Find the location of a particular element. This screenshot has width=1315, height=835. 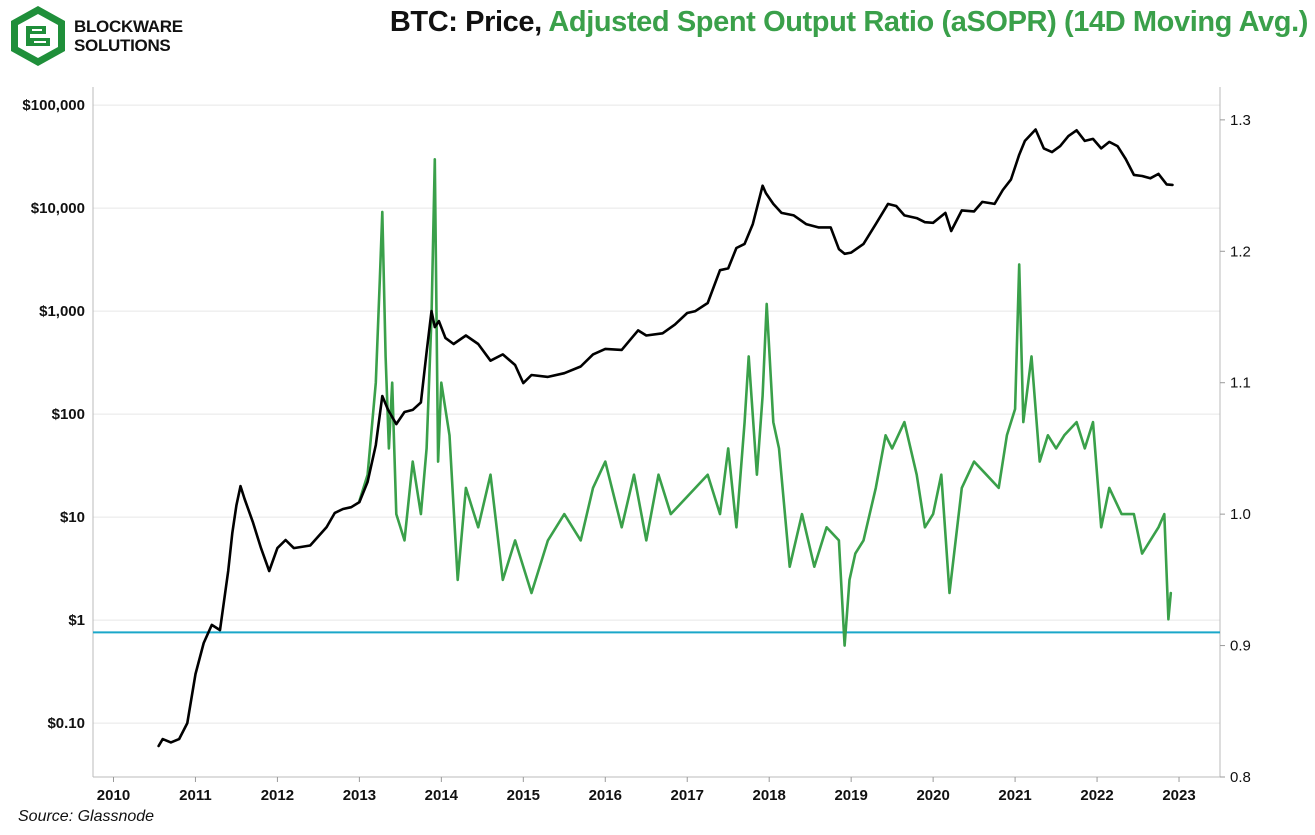

x-tick-label: 2019 is located at coordinates (850, 795).